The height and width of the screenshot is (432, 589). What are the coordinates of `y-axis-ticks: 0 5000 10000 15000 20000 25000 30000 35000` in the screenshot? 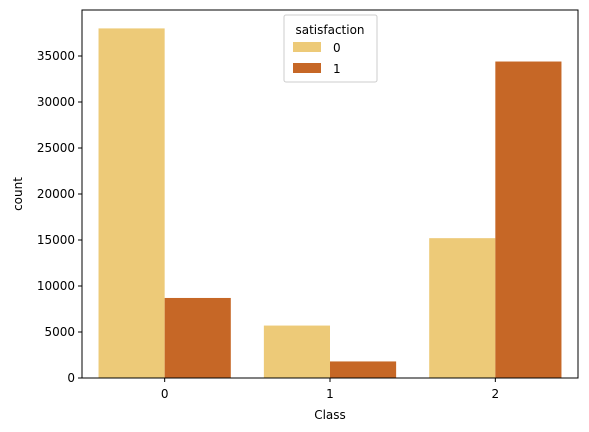 It's located at (59, 217).